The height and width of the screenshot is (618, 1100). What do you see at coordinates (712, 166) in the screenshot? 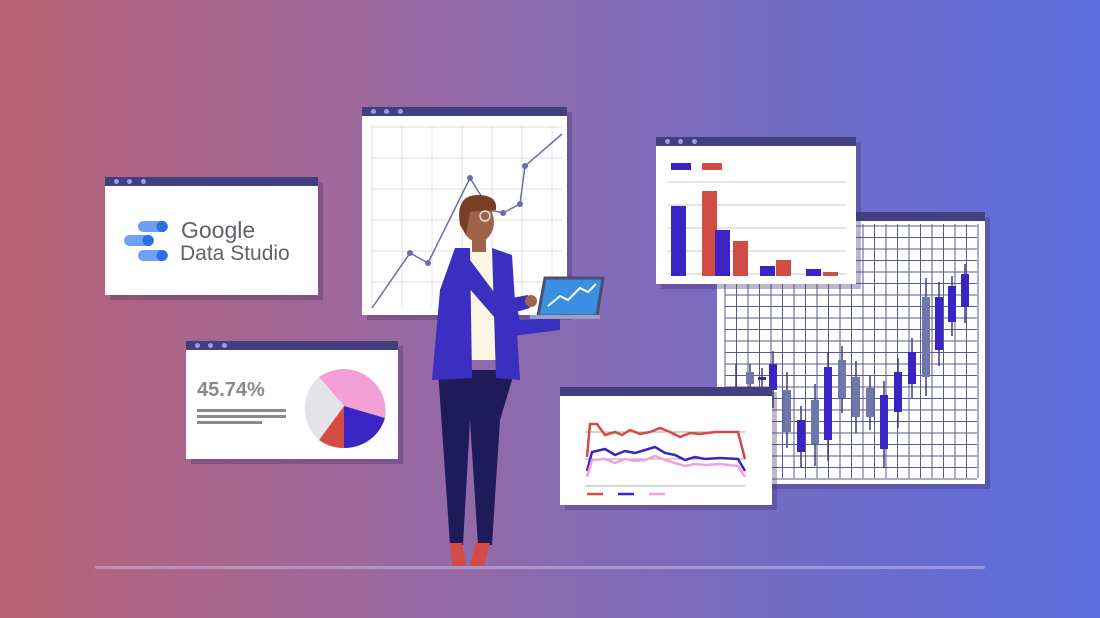
I see `legend-swatch-red` at bounding box center [712, 166].